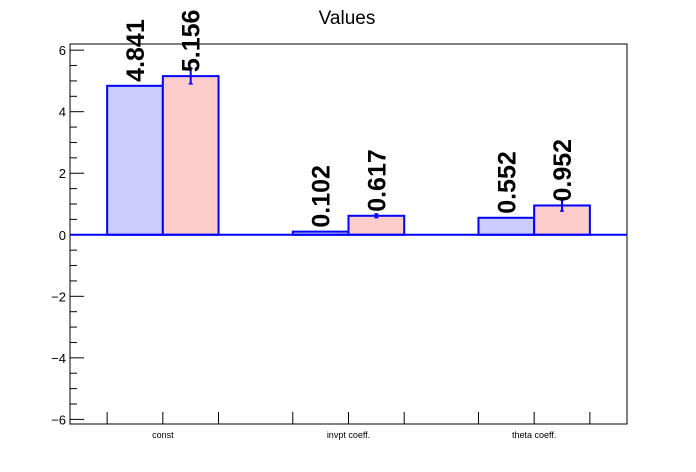 The image size is (696, 472). What do you see at coordinates (58, 419) in the screenshot?
I see `y-tick-label: −6` at bounding box center [58, 419].